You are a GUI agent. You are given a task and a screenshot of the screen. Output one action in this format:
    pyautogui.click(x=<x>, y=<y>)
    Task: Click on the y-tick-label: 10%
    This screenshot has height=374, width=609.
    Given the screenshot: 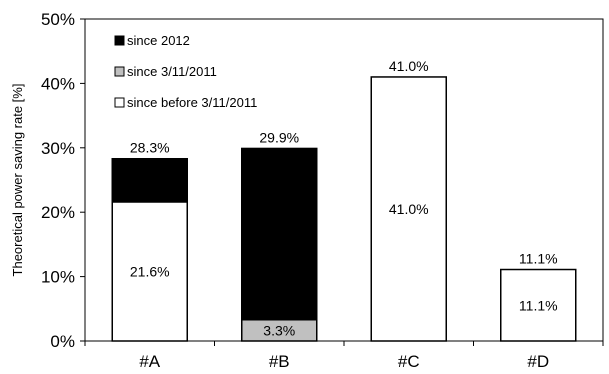 What is the action you would take?
    pyautogui.click(x=58, y=277)
    